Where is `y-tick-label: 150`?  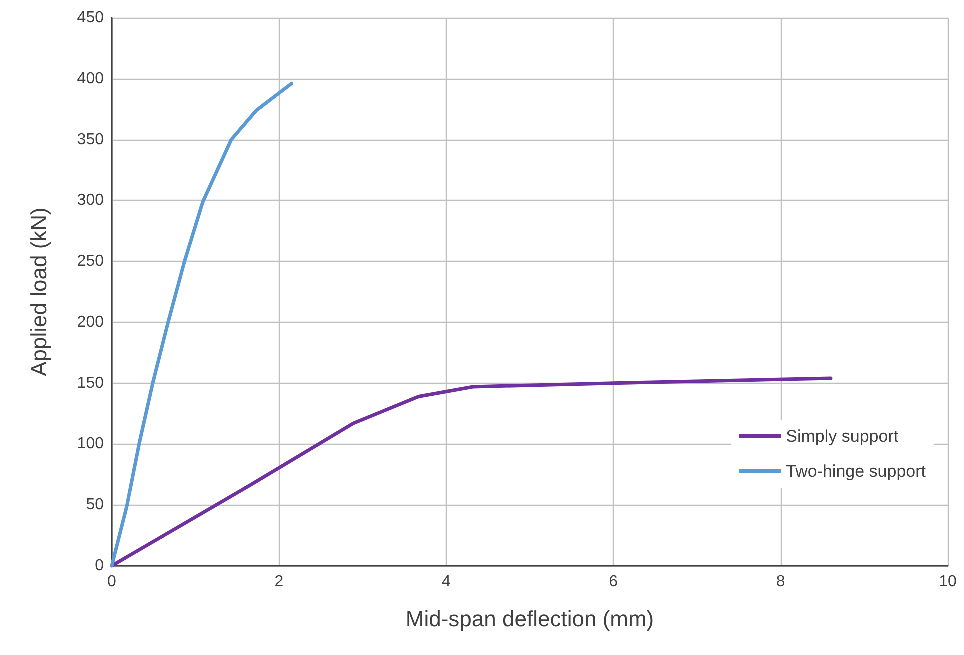
y-tick-label: 150 is located at coordinates (90, 383).